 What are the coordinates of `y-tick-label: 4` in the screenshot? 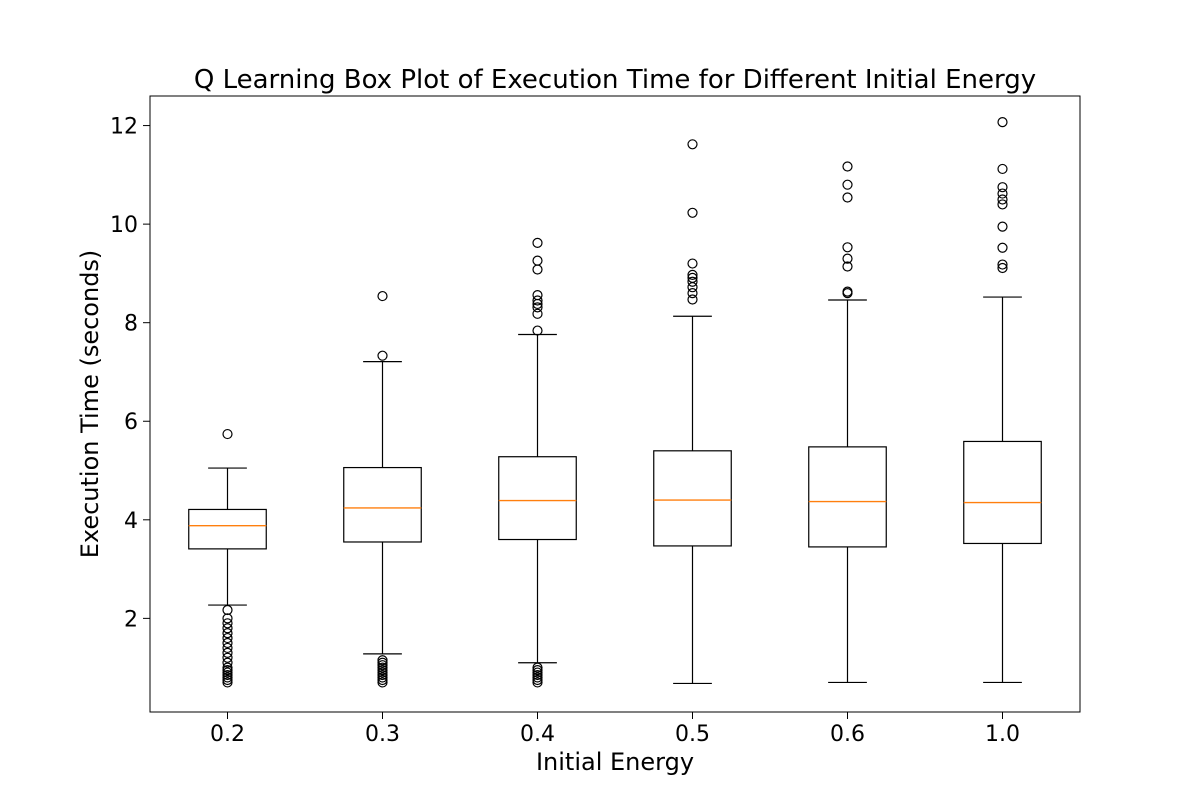 It's located at (131, 521).